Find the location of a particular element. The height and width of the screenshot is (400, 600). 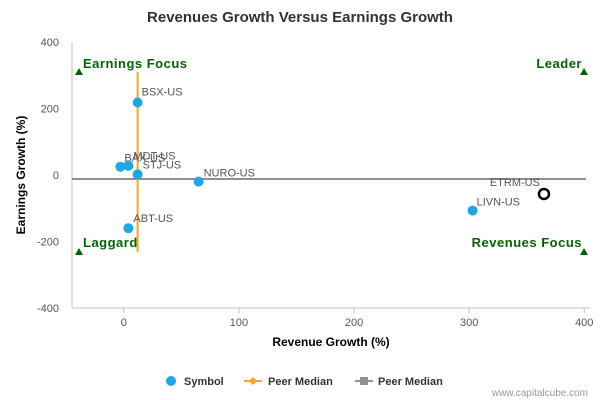

data-point-bax-us is located at coordinates (120, 166).